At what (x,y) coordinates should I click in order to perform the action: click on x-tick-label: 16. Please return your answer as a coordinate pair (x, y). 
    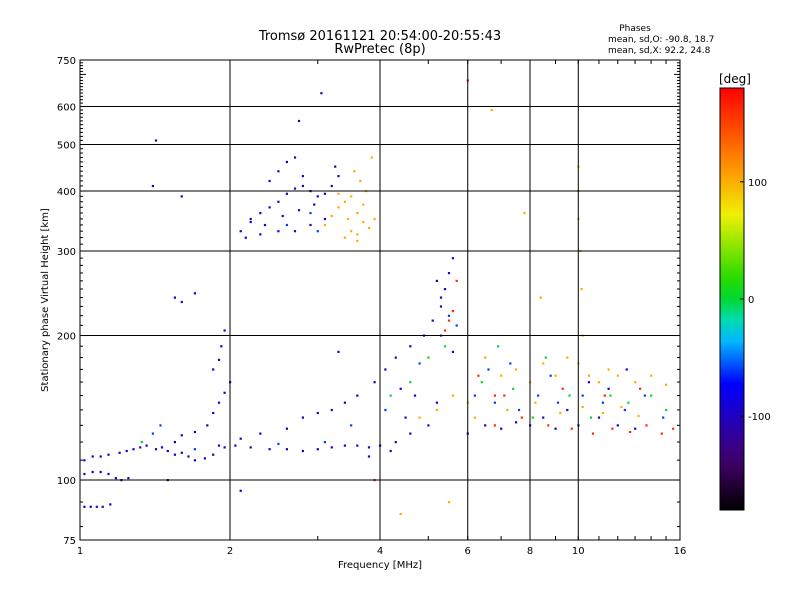
    Looking at the image, I should click on (680, 551).